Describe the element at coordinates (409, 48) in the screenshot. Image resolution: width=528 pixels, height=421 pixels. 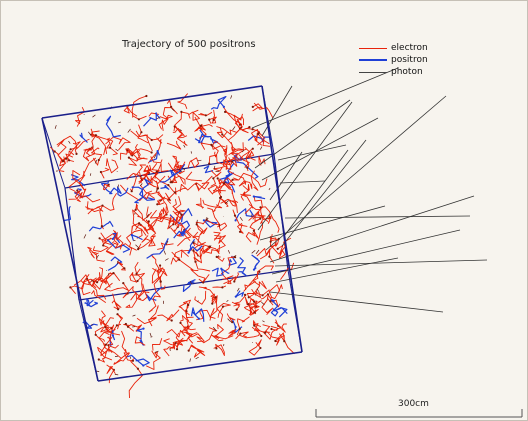
I see `legend-label-electron: electron` at that location.